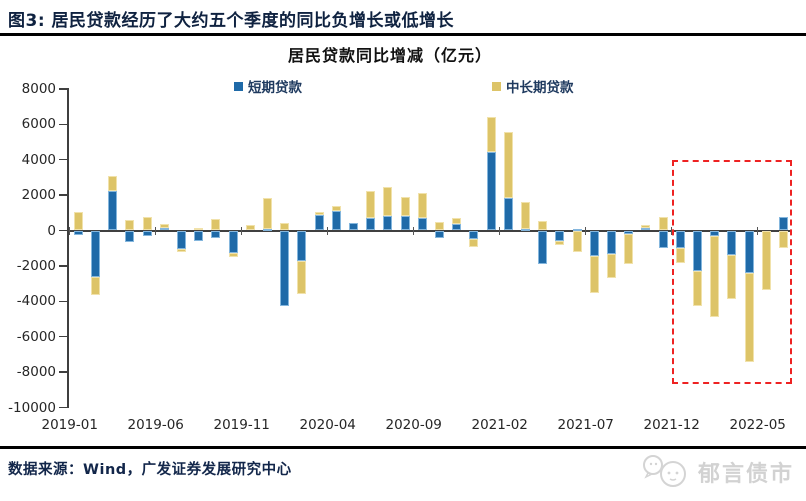 This screenshot has height=501, width=806. Describe the element at coordinates (38, 88) in the screenshot. I see `y-axis-tick-label: 8000` at that location.